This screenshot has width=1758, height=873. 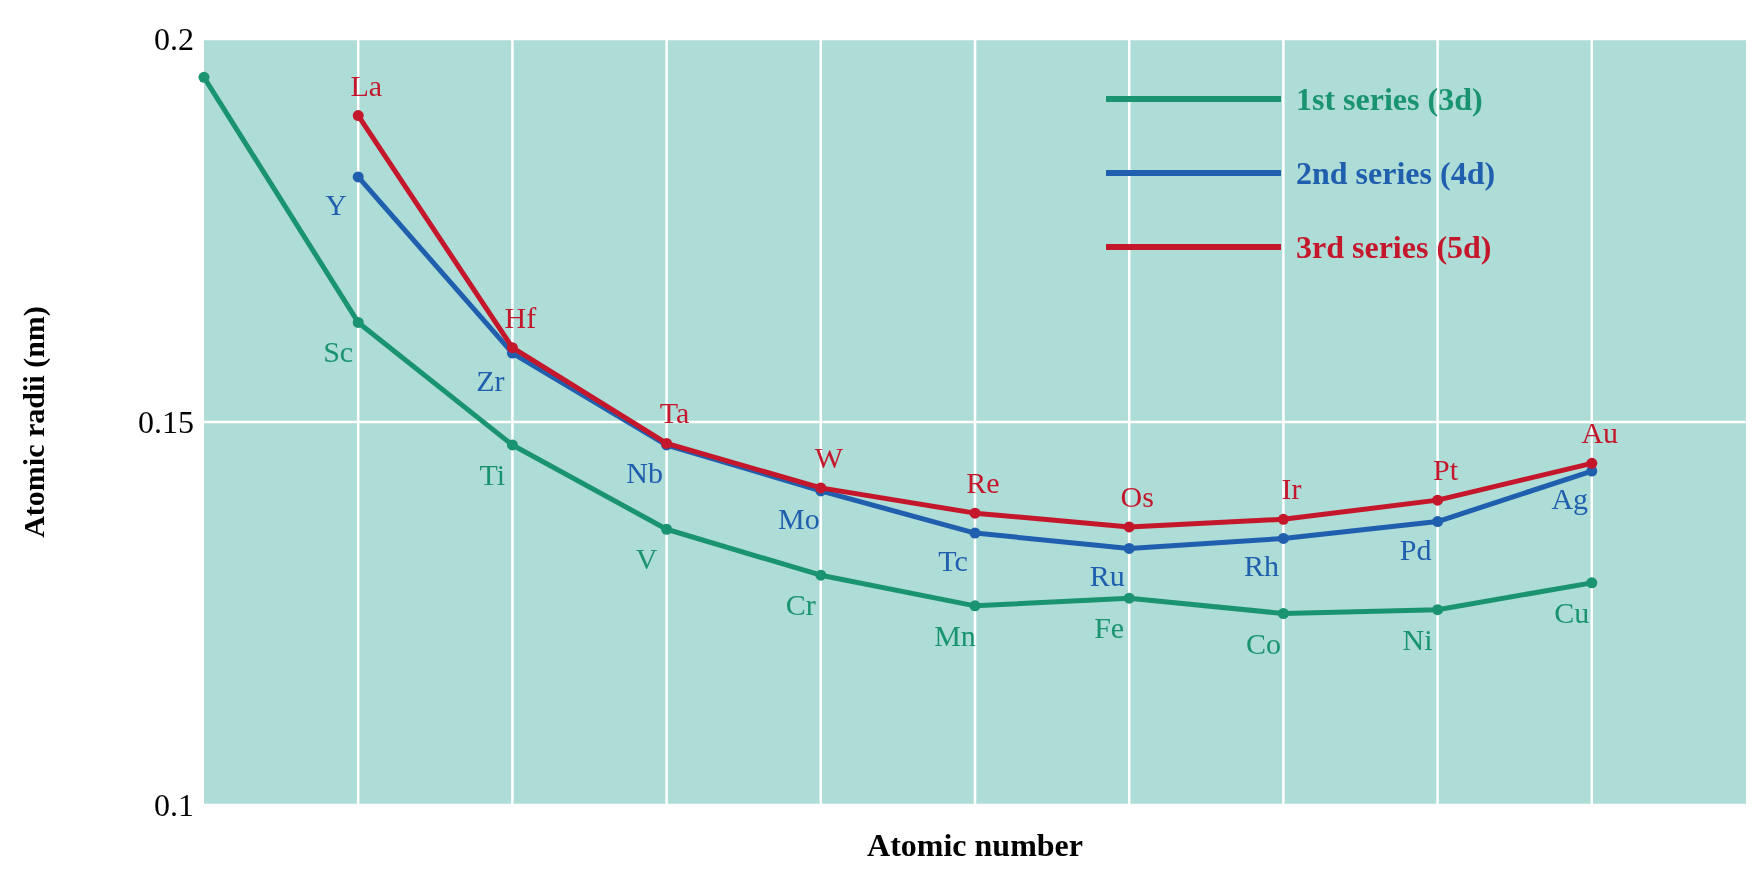 I want to click on x-axis-title: Atomic number, so click(x=975, y=845).